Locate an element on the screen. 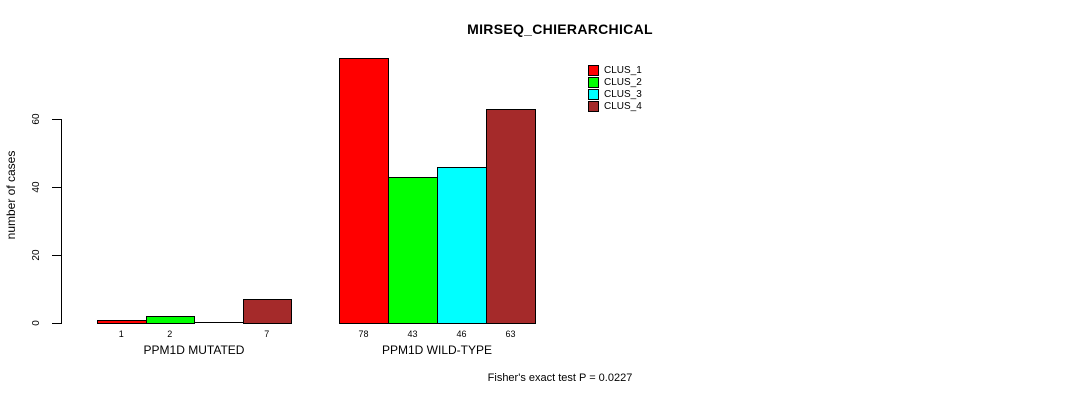 The width and height of the screenshot is (1090, 400). bar-value-label: 7 is located at coordinates (267, 334).